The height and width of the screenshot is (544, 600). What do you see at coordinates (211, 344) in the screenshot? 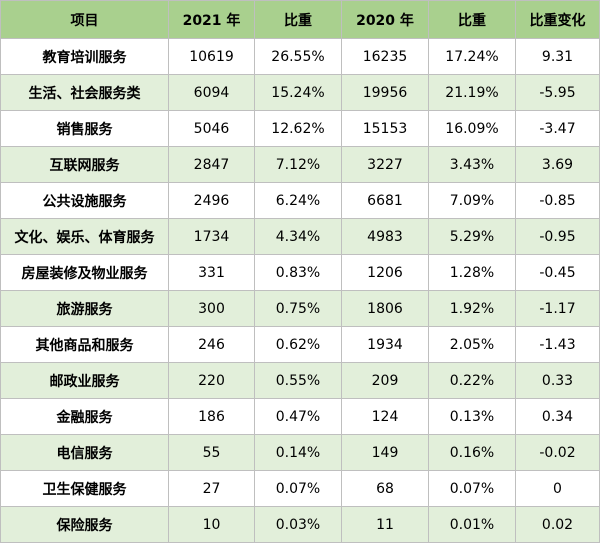
I see `value-2021-cell: 246` at bounding box center [211, 344].